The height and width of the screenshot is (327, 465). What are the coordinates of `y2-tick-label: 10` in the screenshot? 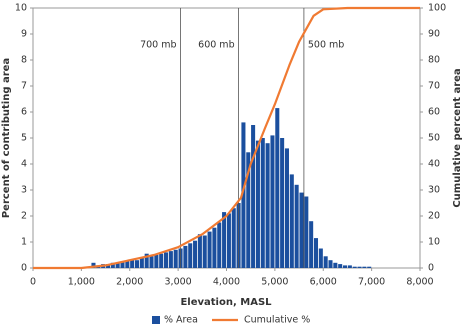 It's located at (434, 242).